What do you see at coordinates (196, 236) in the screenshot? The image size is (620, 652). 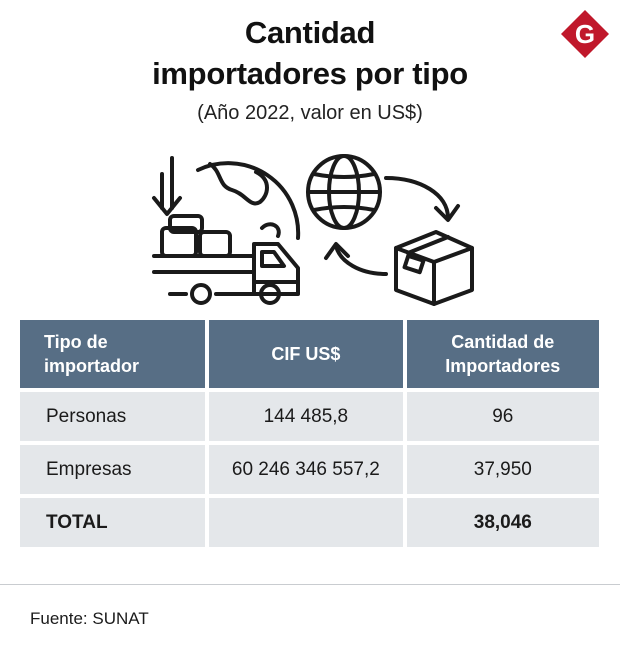 I see `cargo-boxes-icon` at bounding box center [196, 236].